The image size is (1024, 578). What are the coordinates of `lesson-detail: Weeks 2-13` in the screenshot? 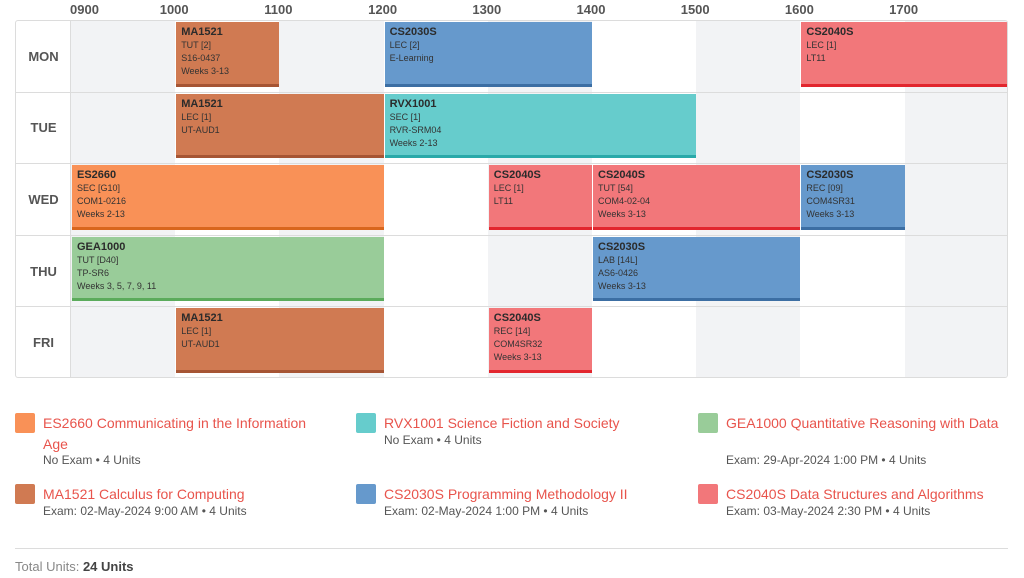 It's located at (101, 214).